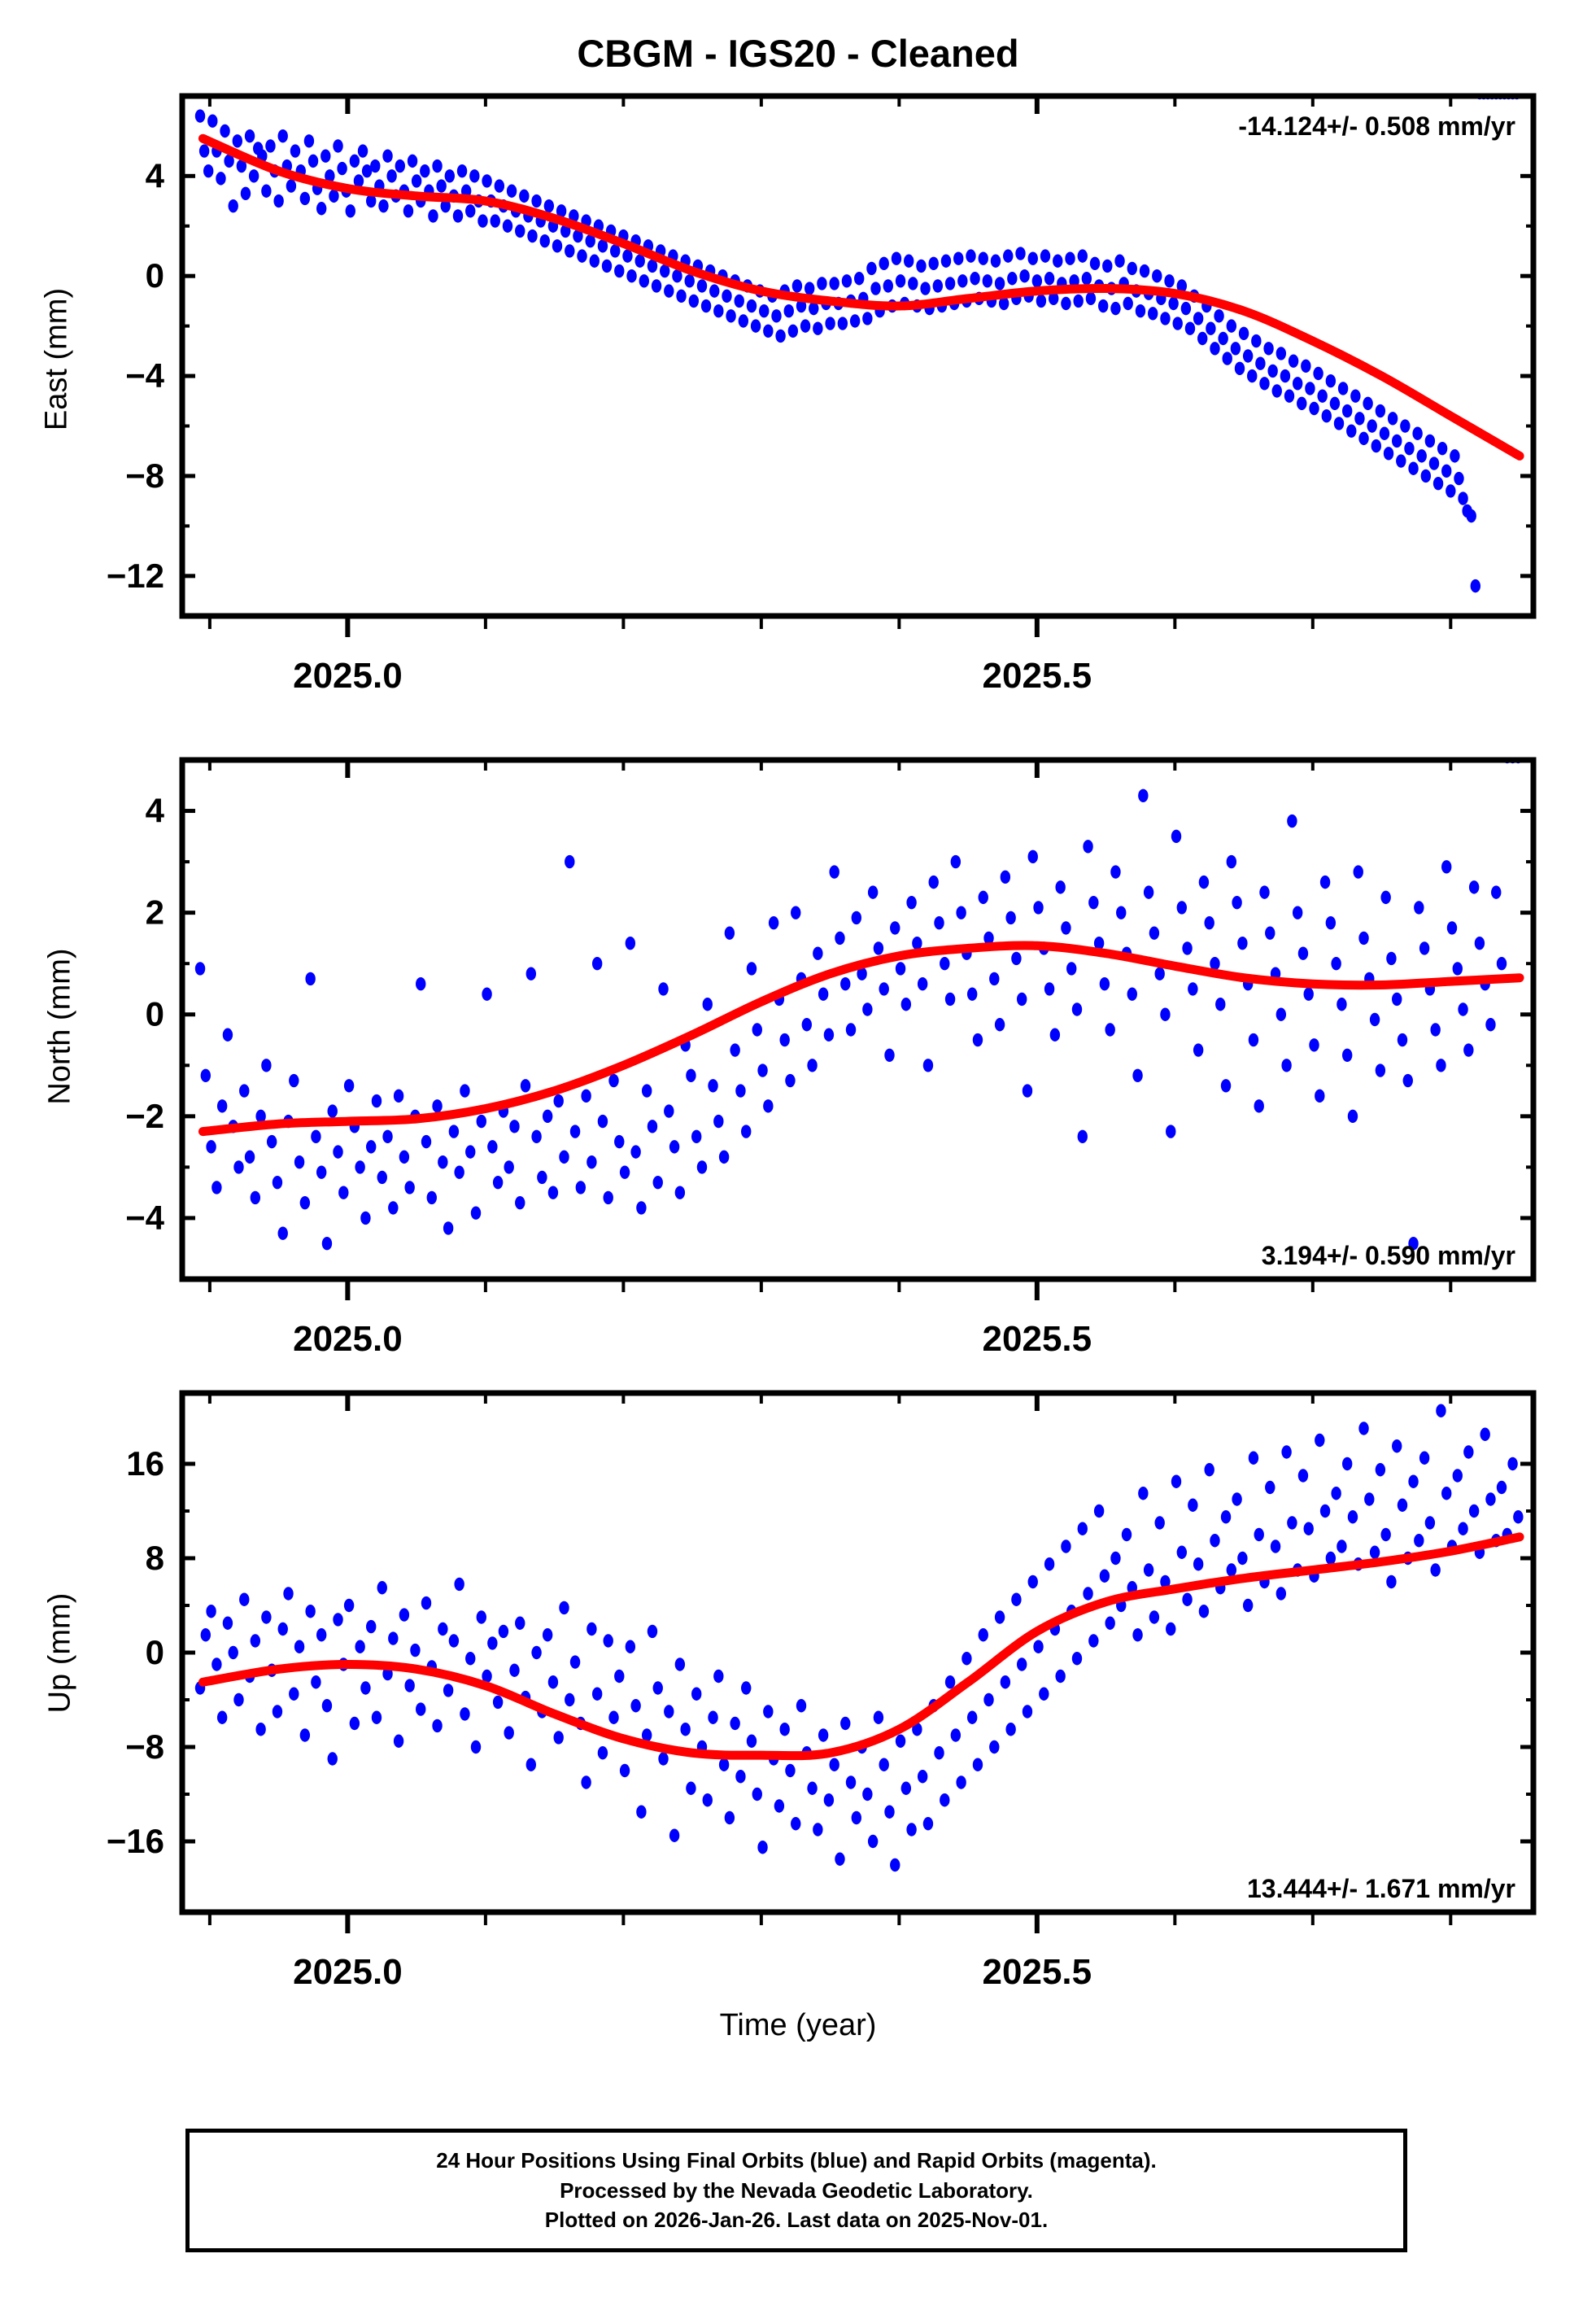 The width and height of the screenshot is (1596, 2306). Describe the element at coordinates (1376, 126) in the screenshot. I see `rate-annotation-east: -14.124+/- 0.508 mm/yr` at that location.